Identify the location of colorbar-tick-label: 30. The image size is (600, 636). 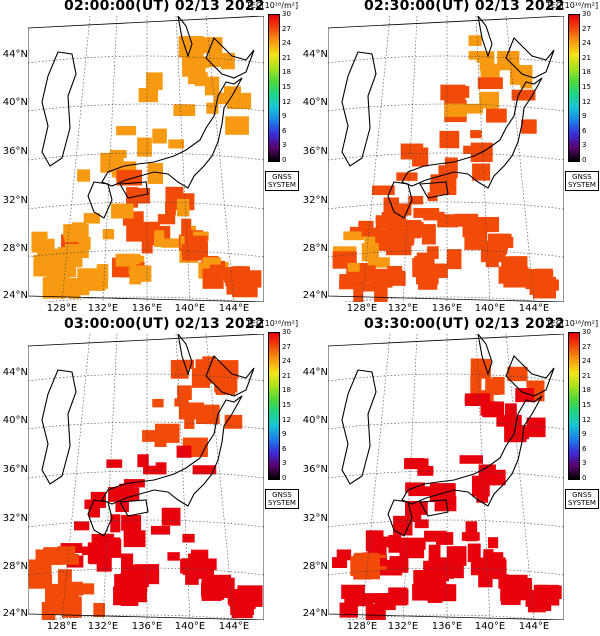
(286, 332).